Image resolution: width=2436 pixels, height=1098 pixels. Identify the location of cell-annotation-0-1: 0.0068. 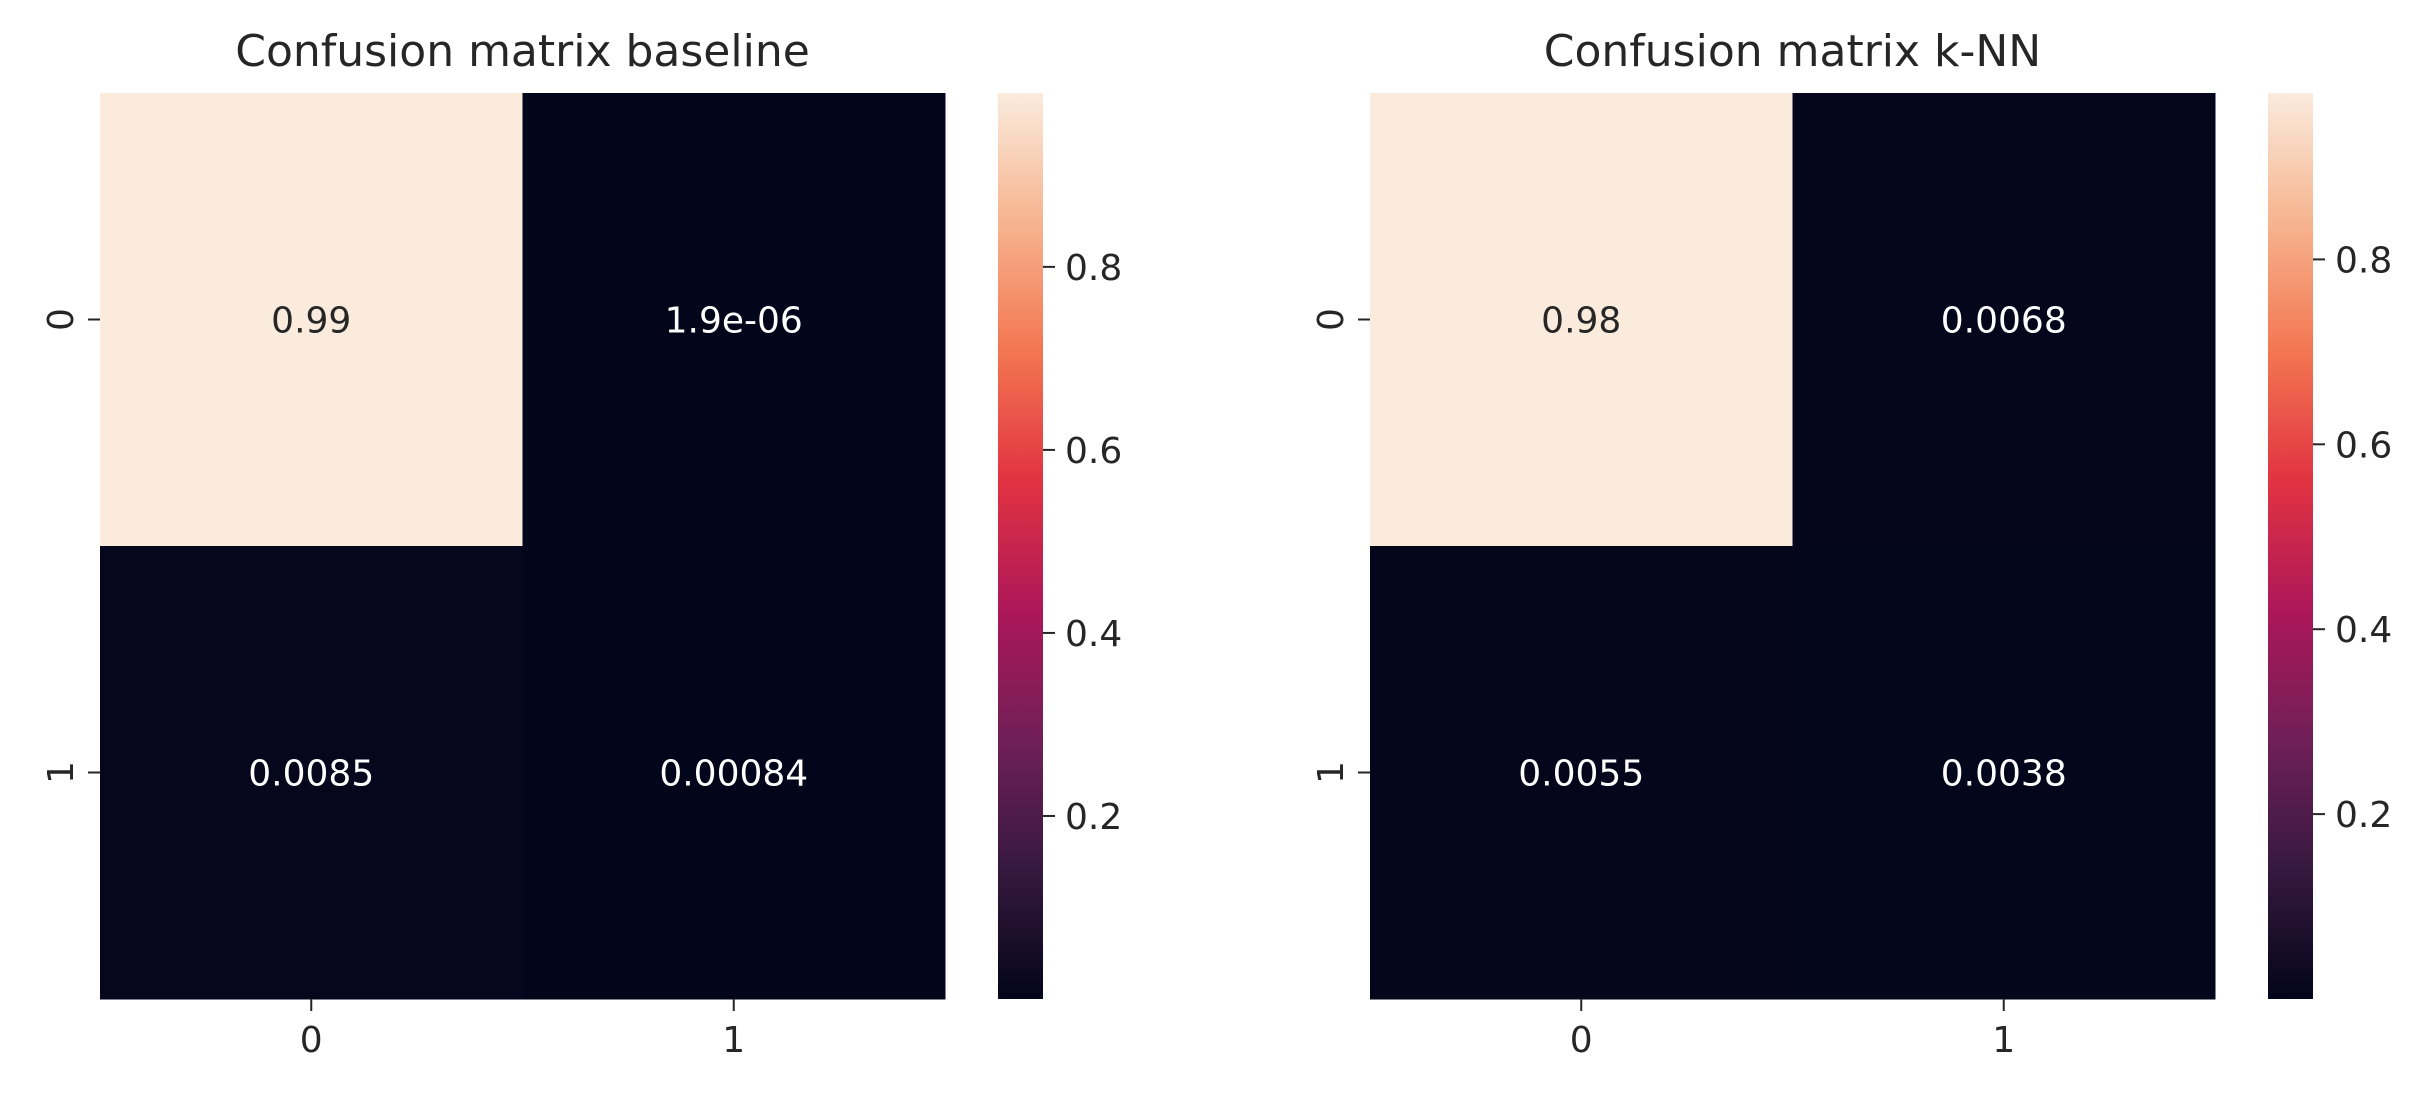
(2004, 321).